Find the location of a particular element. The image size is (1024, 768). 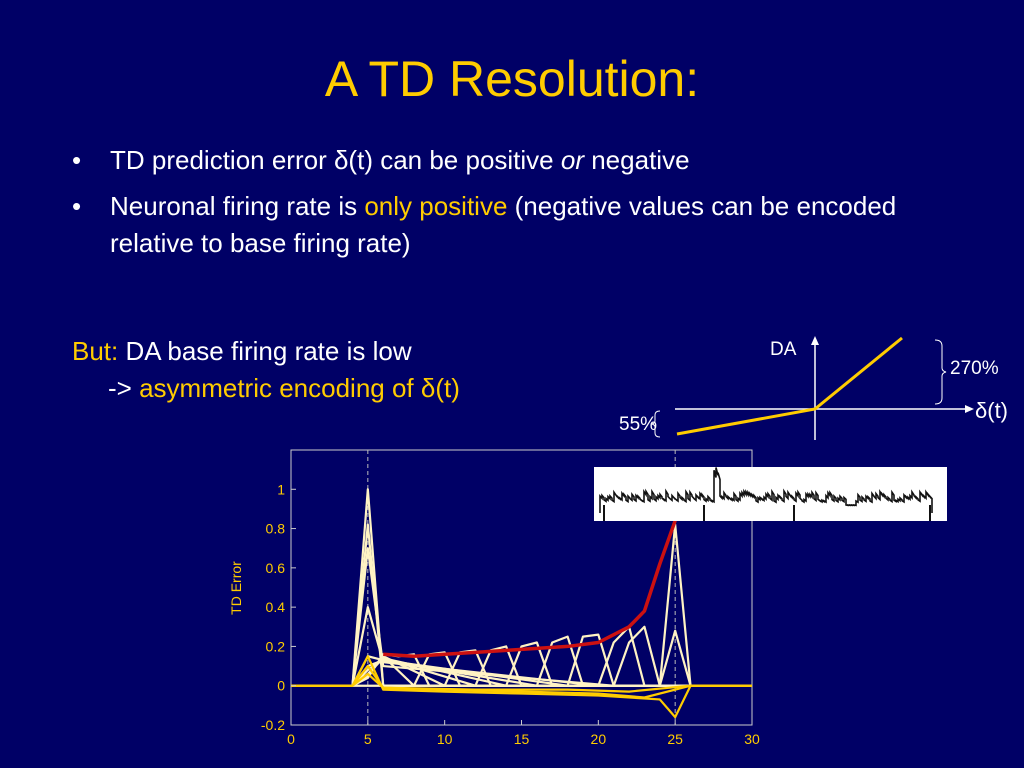

x-tick-label: 15 is located at coordinates (522, 739).